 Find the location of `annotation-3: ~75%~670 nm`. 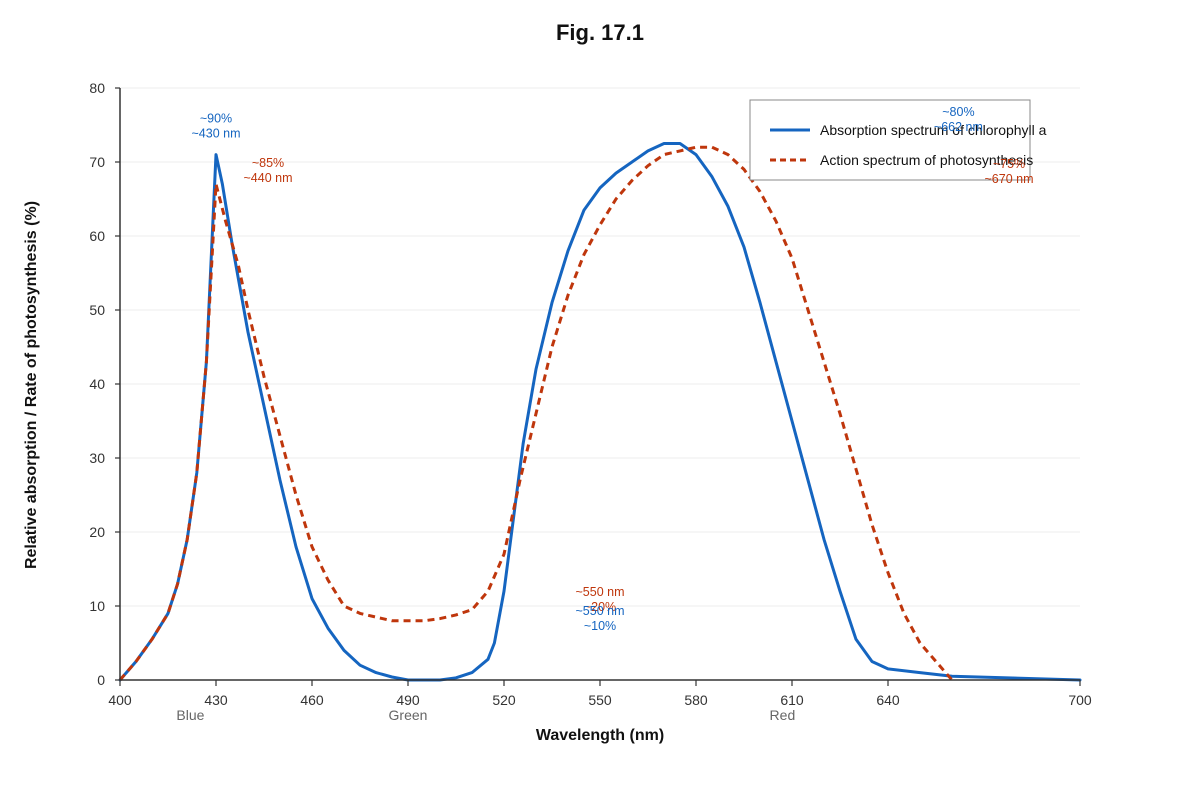

annotation-3: ~75%~670 nm is located at coordinates (1009, 171).